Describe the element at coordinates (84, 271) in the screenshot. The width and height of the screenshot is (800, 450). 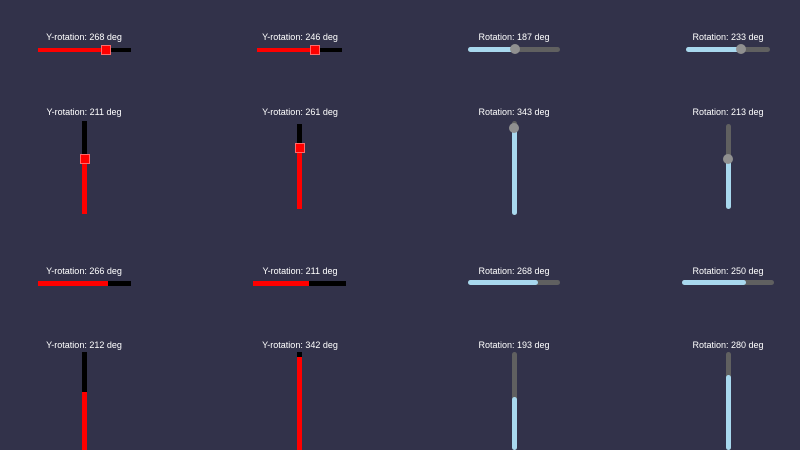
I see `slider-label: Y-rotation: 266 deg` at that location.